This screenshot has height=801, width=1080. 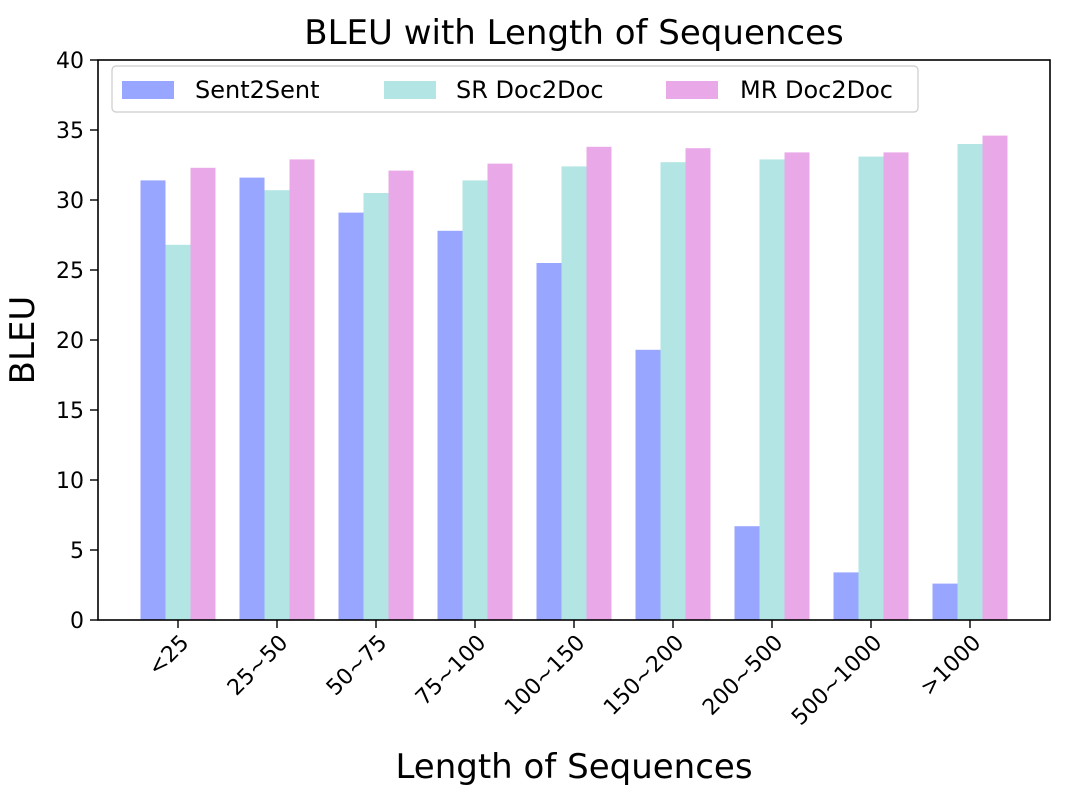 What do you see at coordinates (644, 676) in the screenshot?
I see `x-tick-label-150-200: 150~200` at bounding box center [644, 676].